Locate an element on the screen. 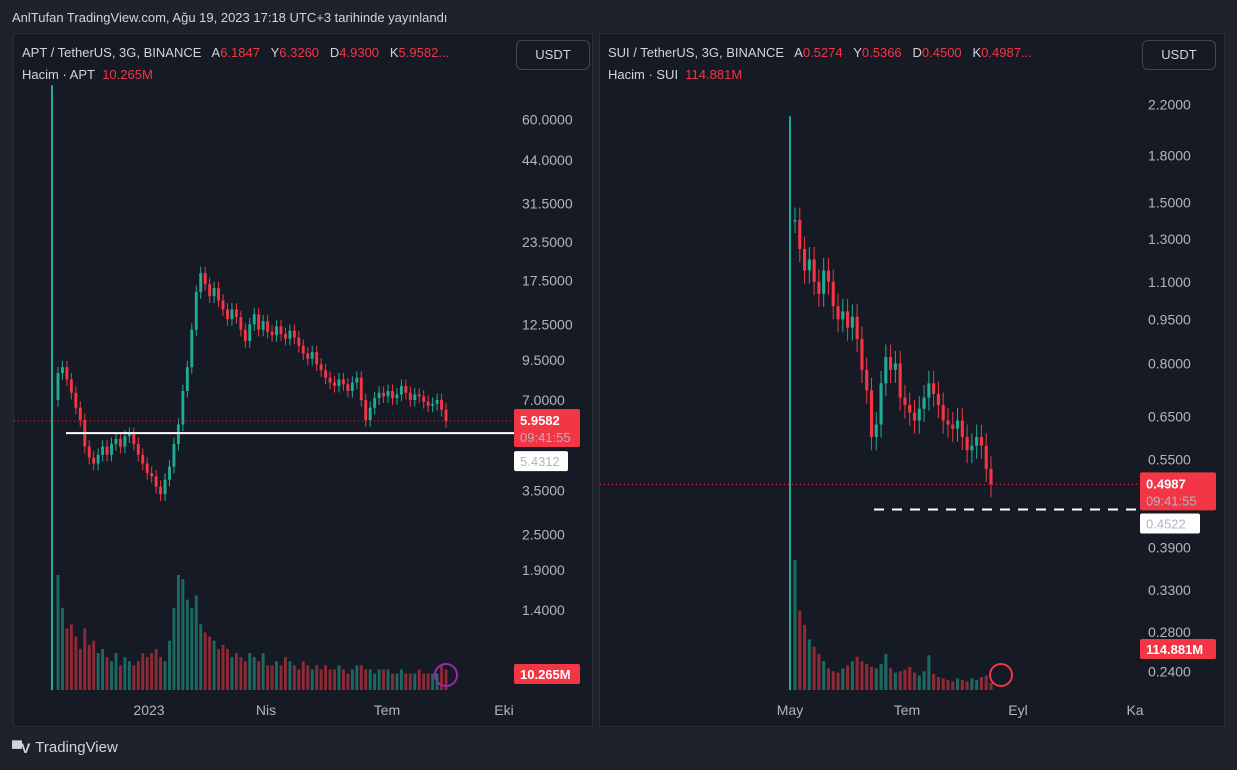 The image size is (1237, 770). undefined-price-tag is located at coordinates (547, 428).